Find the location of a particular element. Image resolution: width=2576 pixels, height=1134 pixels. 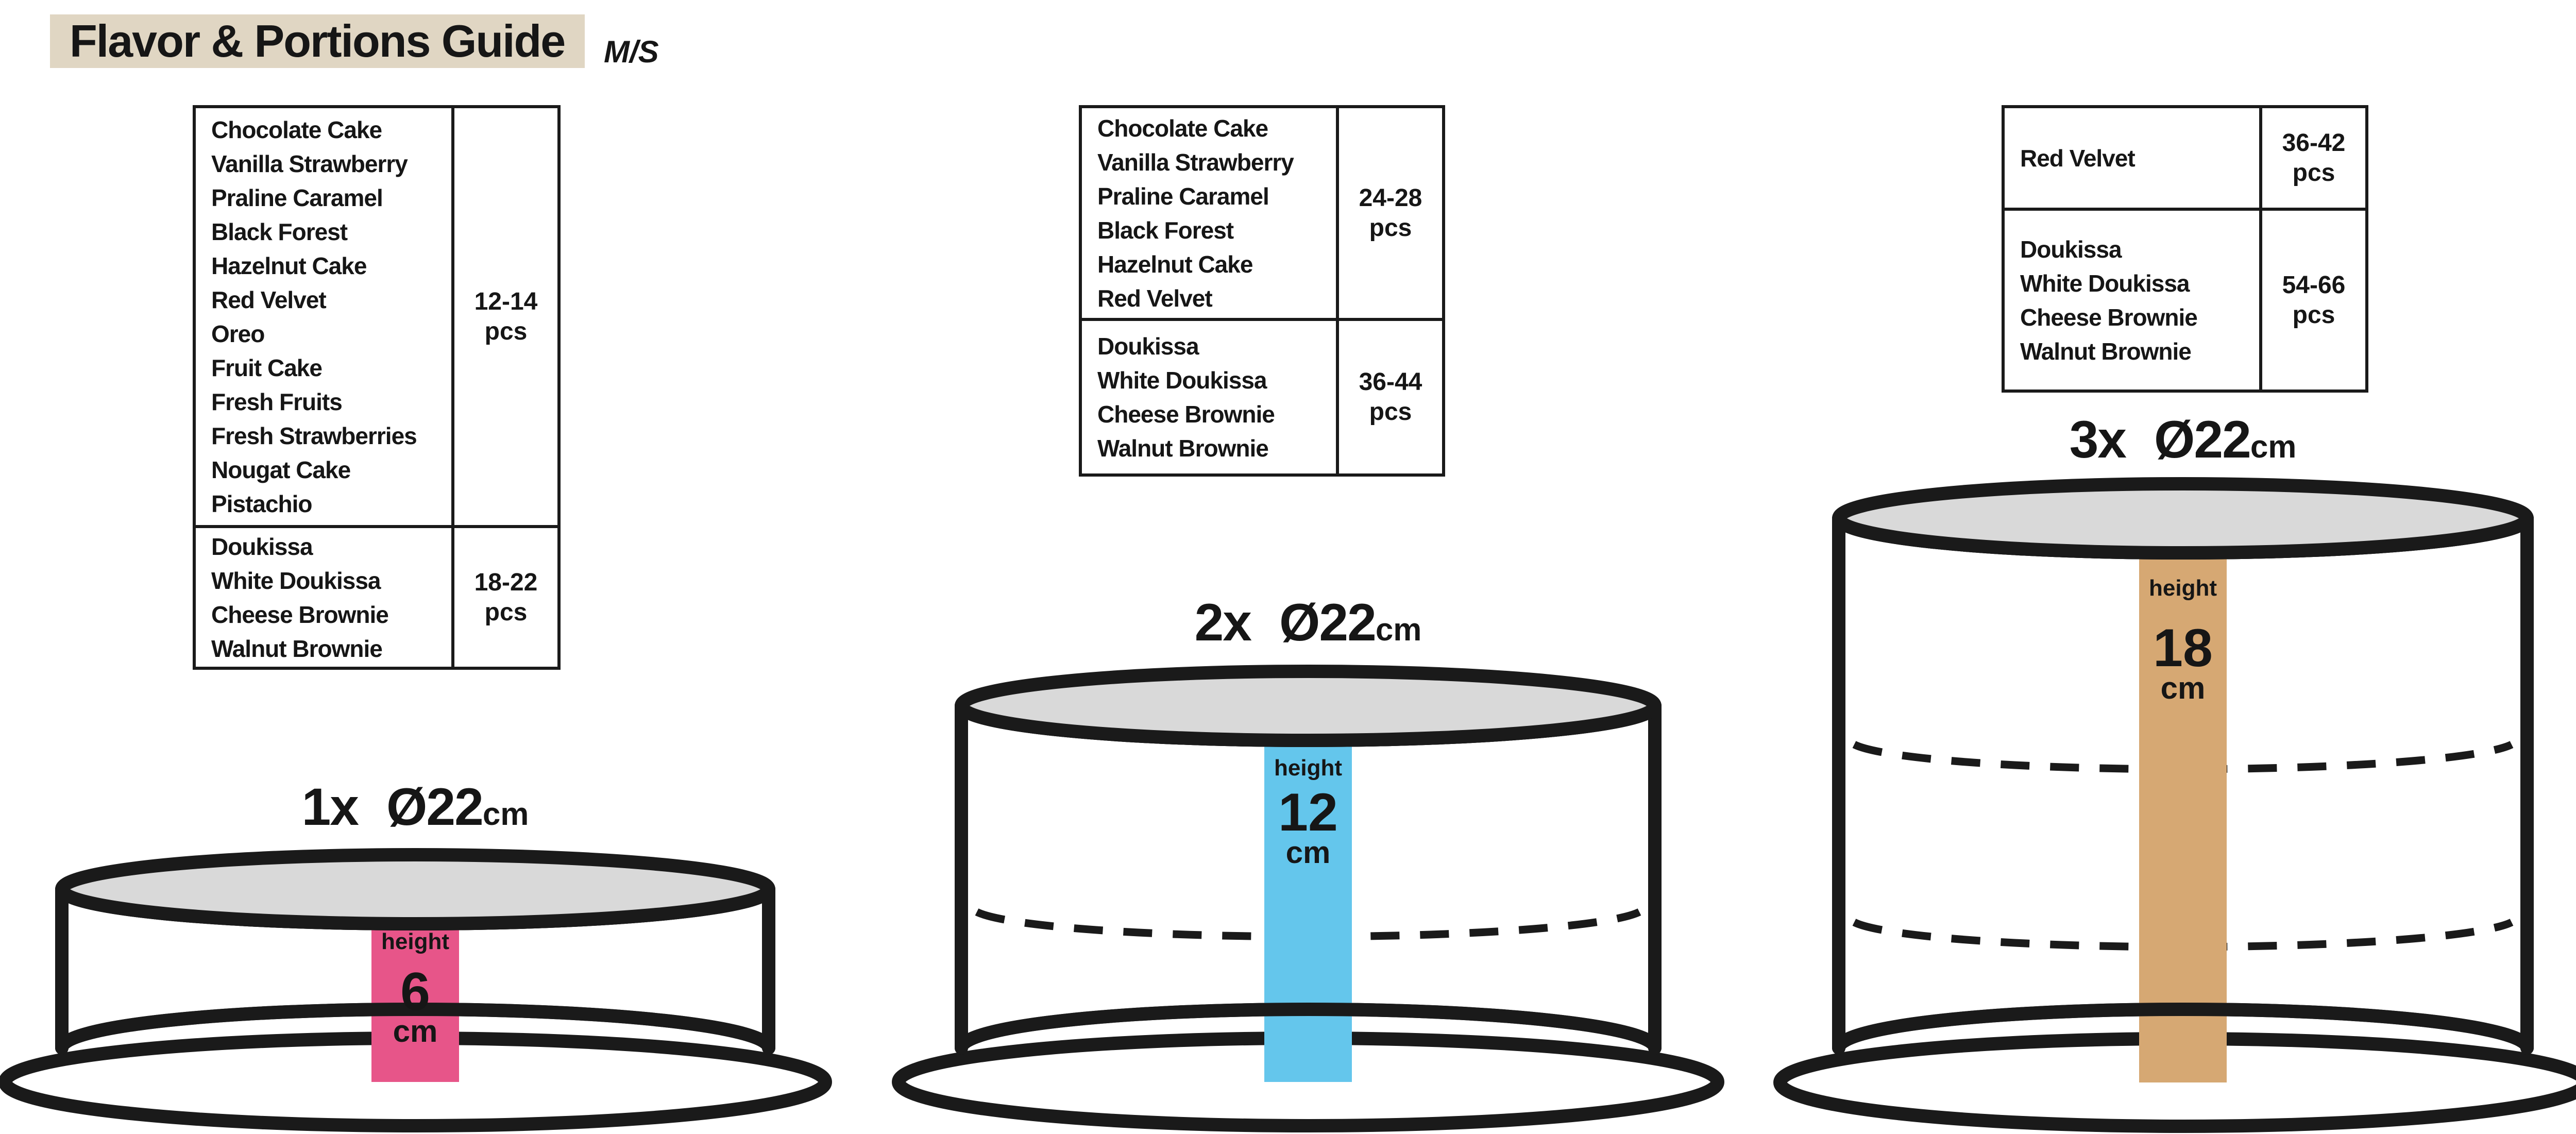

height-value: 6 is located at coordinates (415, 992).